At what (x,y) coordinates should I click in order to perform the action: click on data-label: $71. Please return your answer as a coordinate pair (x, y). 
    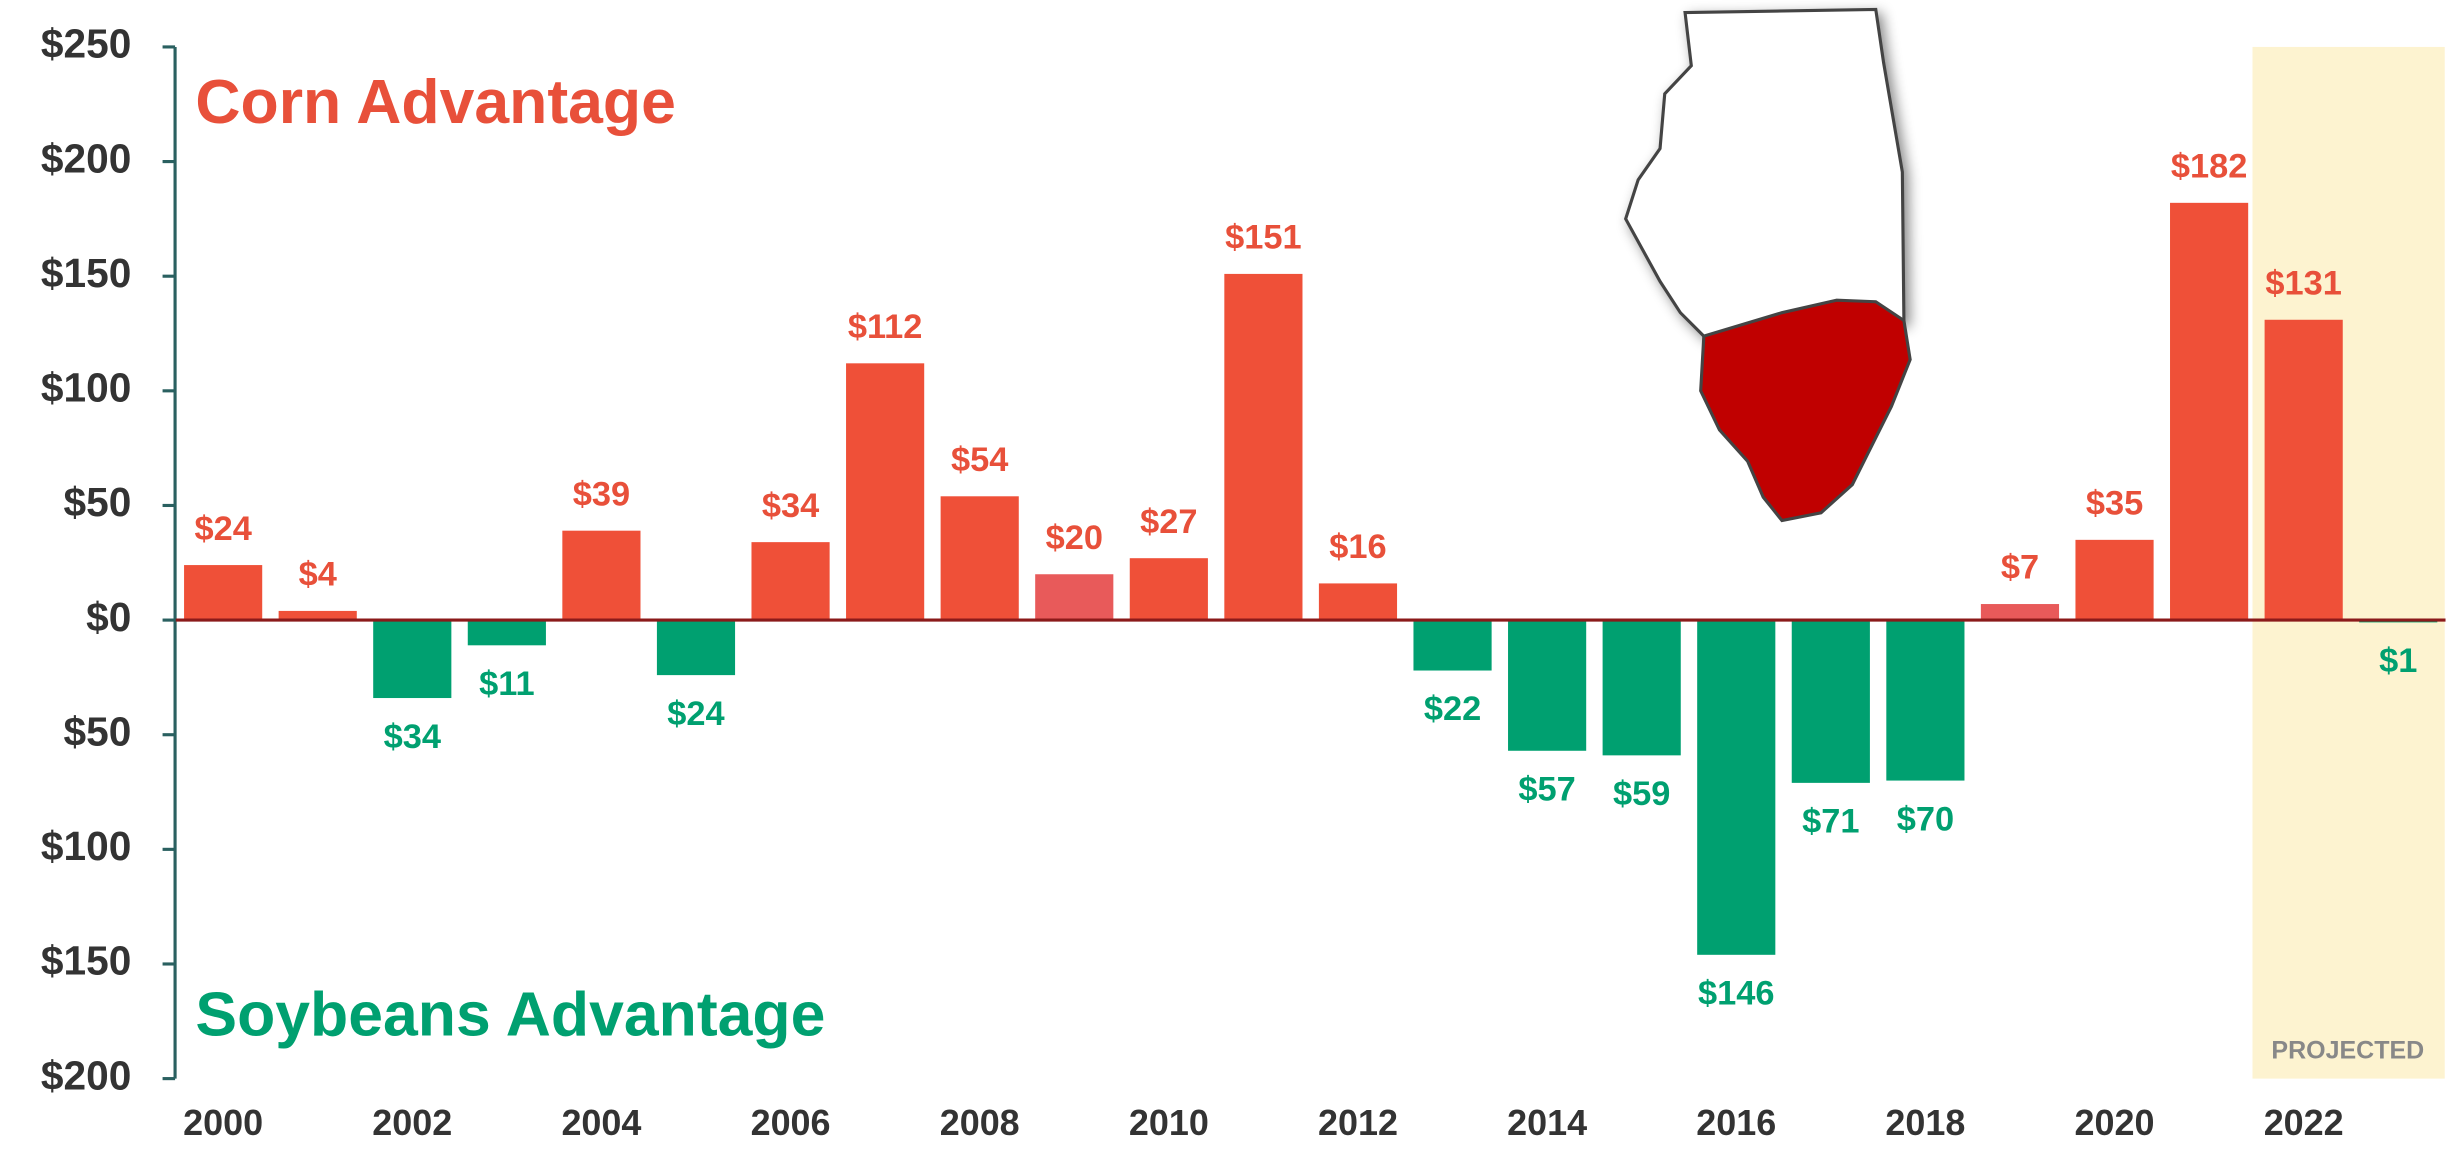
    Looking at the image, I should click on (1830, 822).